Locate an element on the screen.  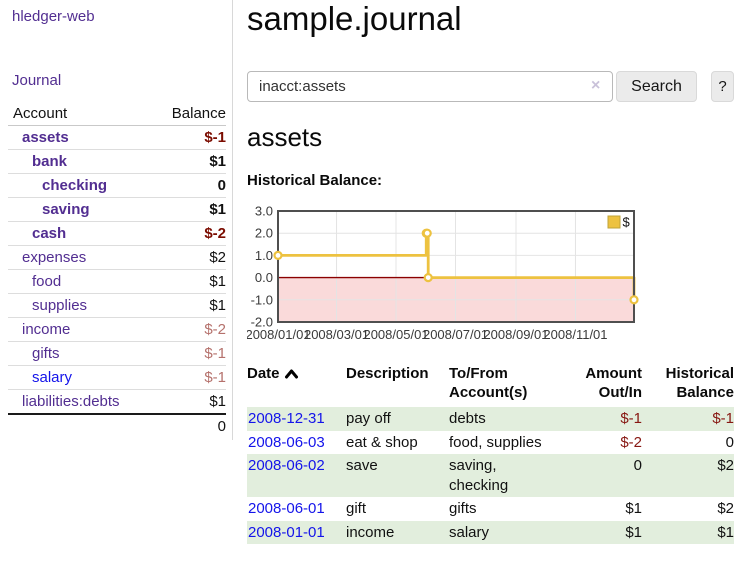
account-balance: $-2 is located at coordinates (190, 233).